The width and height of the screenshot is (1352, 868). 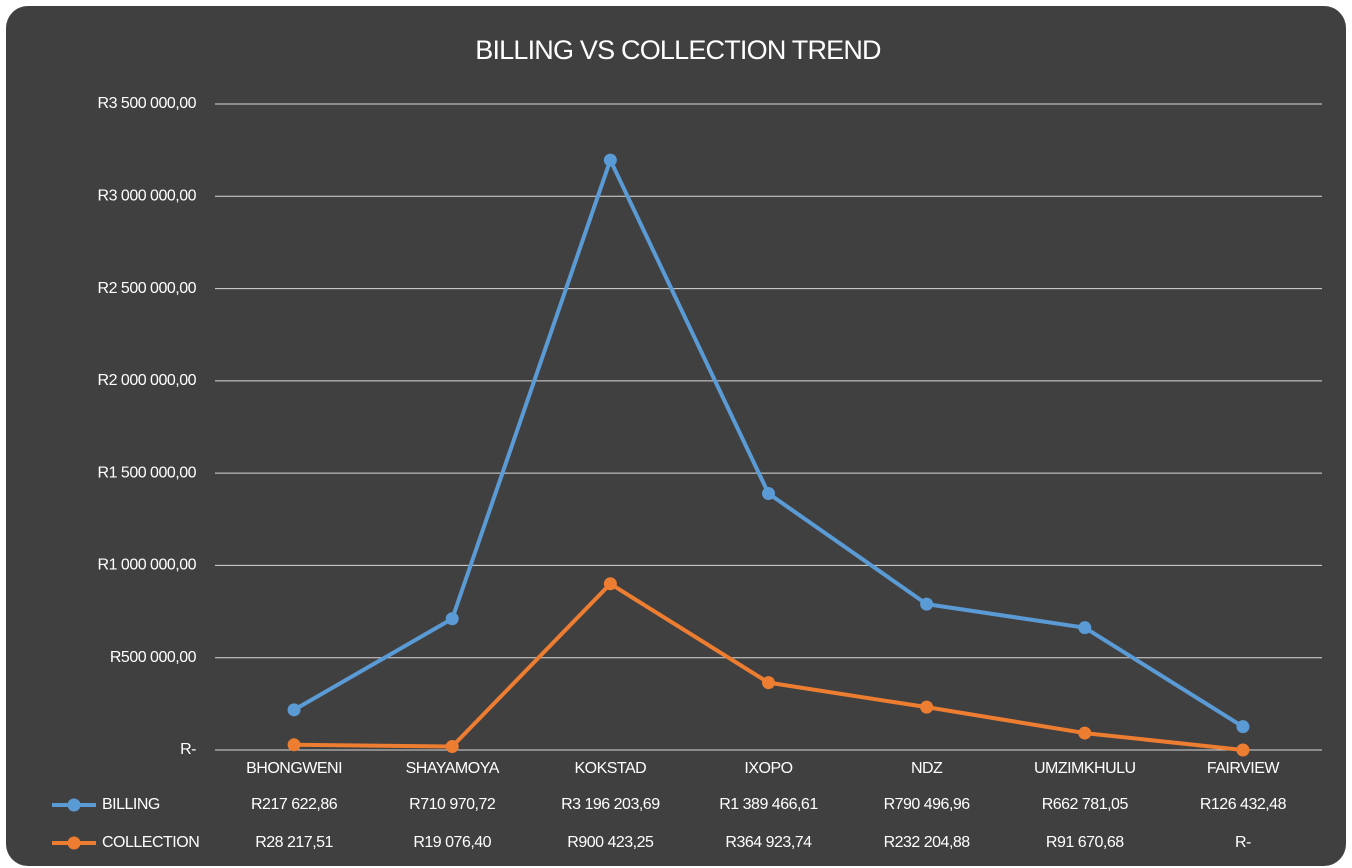 What do you see at coordinates (1243, 804) in the screenshot?
I see `table-value: R126 432,48` at bounding box center [1243, 804].